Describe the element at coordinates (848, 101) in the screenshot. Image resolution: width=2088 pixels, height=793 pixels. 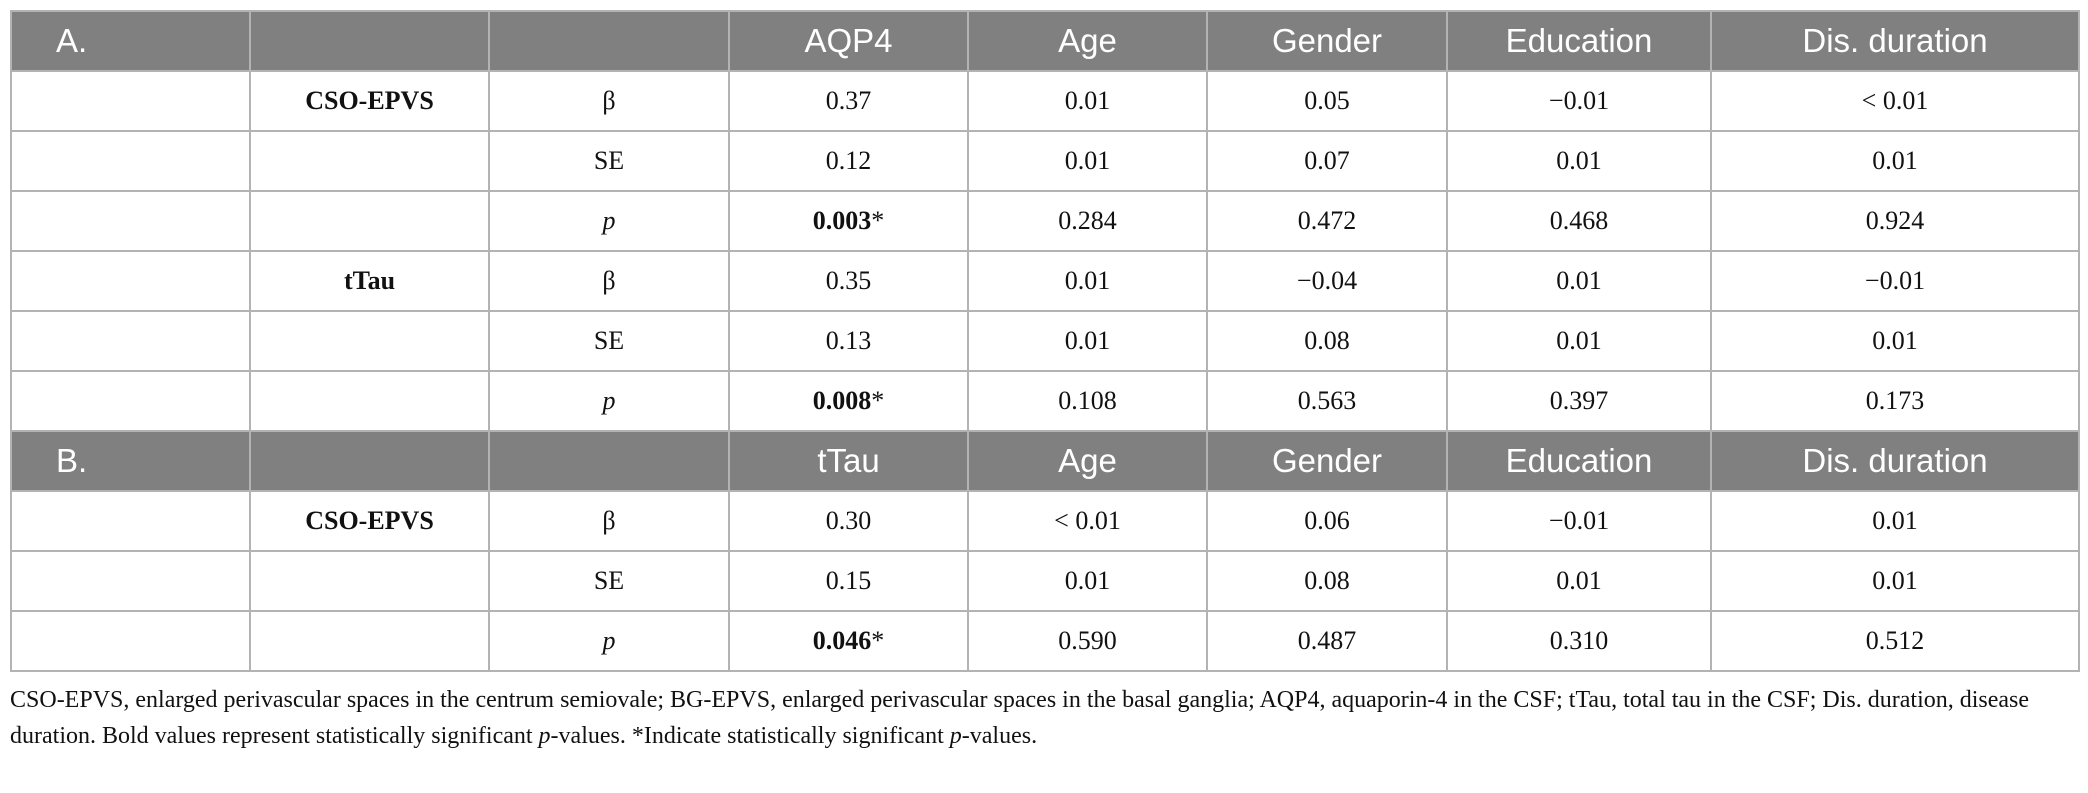
I see `value-cell: 0.37` at that location.